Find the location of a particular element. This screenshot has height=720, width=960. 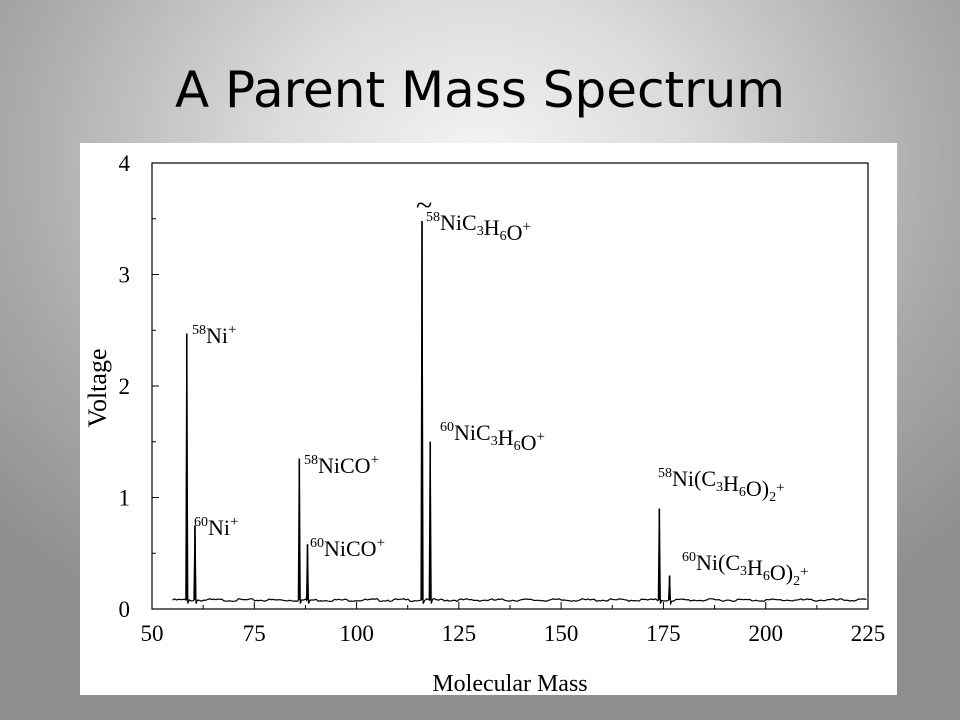

peak-annotation: 58Ni(C3H6O)2+ is located at coordinates (721, 485).